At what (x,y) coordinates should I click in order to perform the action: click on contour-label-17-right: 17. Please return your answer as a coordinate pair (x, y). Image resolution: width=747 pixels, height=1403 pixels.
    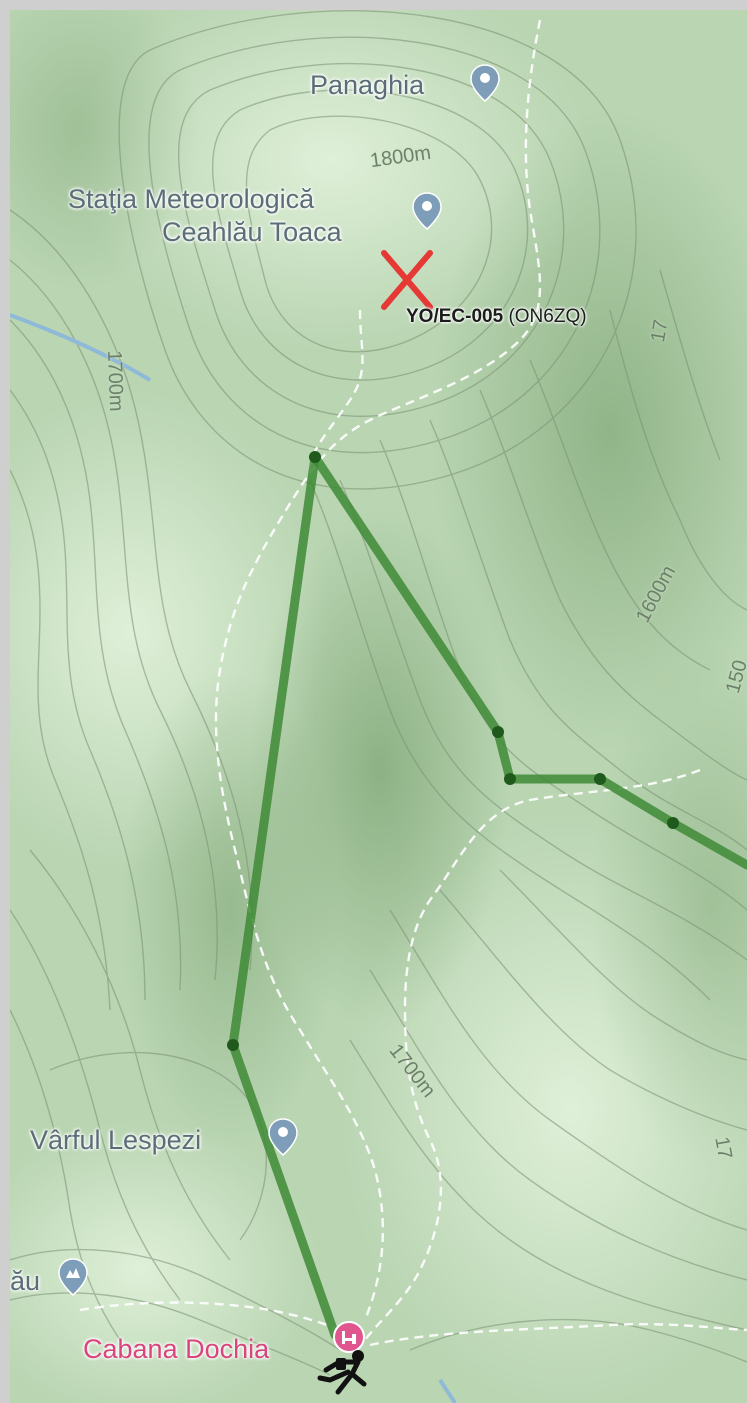
    Looking at the image, I should click on (660, 331).